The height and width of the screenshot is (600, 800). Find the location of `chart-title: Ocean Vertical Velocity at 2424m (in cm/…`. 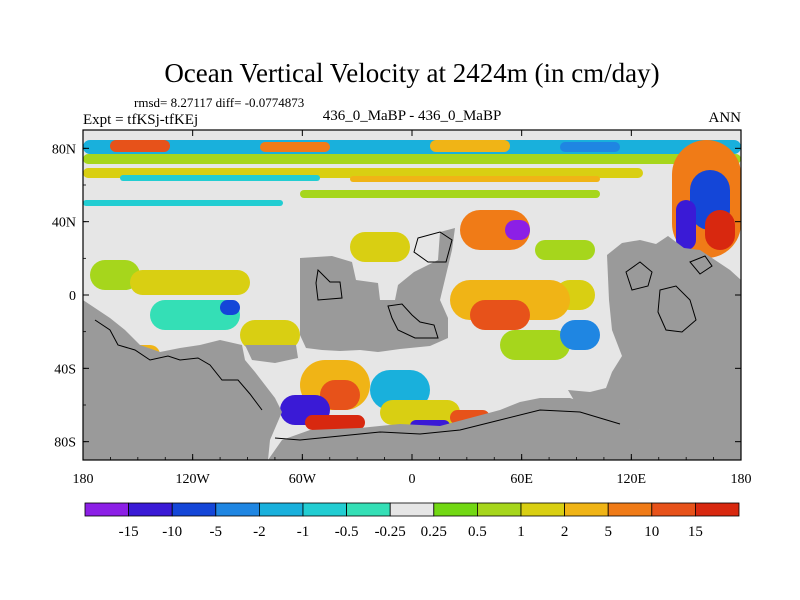

chart-title: Ocean Vertical Velocity at 2424m (in cm/… is located at coordinates (411, 73).